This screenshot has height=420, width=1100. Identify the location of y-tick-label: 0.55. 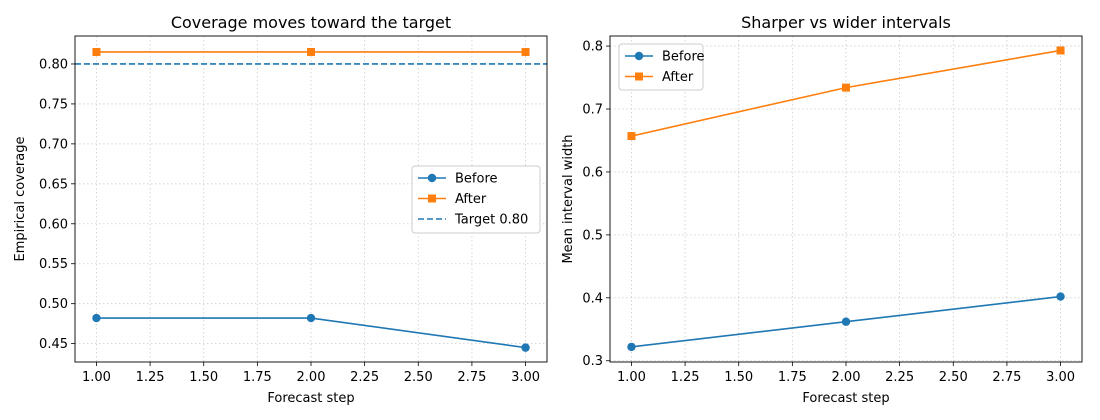
(53, 264).